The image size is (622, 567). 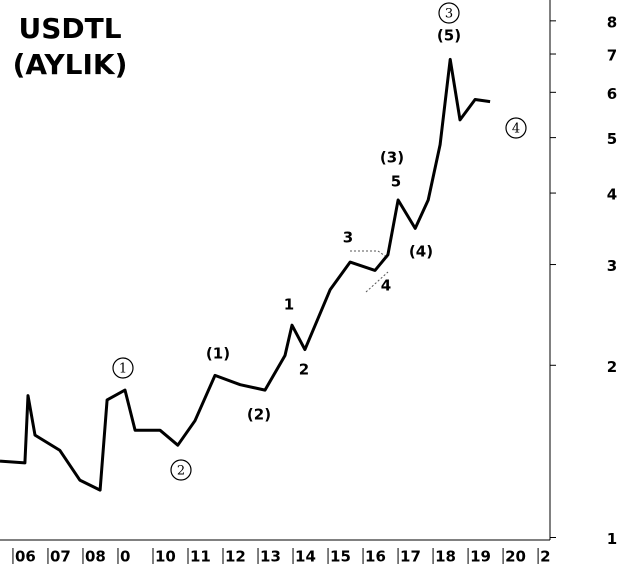 What do you see at coordinates (270, 557) in the screenshot?
I see `x-tick-label: 13` at bounding box center [270, 557].